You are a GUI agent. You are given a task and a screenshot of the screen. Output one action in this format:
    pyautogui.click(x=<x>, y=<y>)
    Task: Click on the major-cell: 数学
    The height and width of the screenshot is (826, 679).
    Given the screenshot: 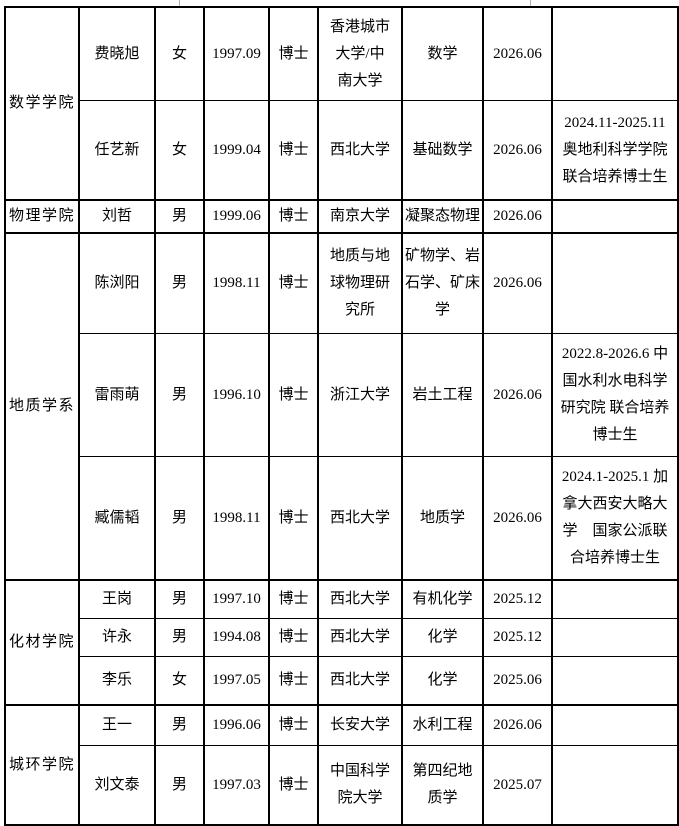 What is the action you would take?
    pyautogui.click(x=443, y=54)
    